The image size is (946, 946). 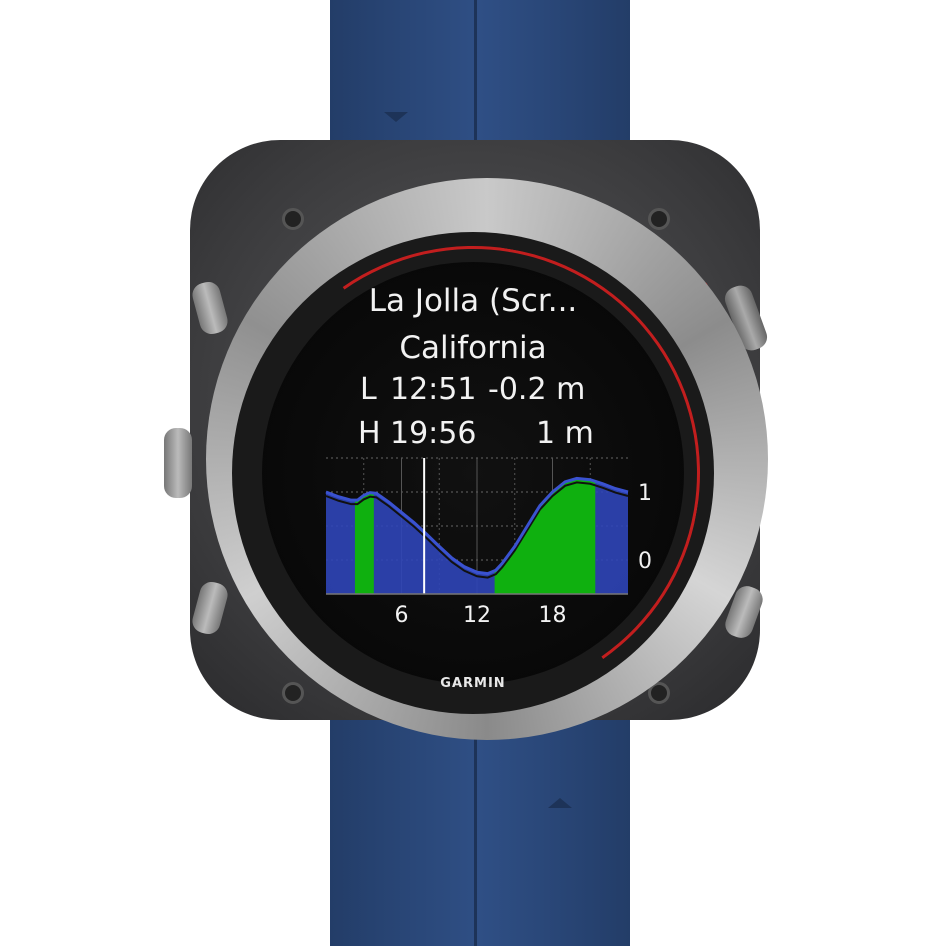 What do you see at coordinates (178, 463) in the screenshot?
I see `button-middle-left` at bounding box center [178, 463].